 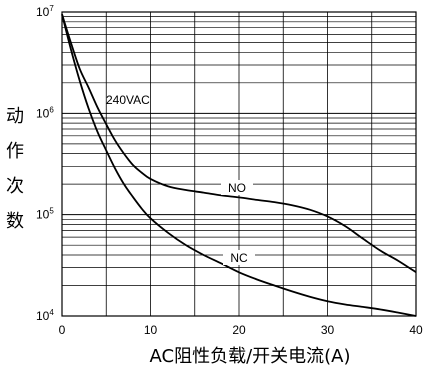 I want to click on series-label-nc: NC, so click(x=239, y=258).